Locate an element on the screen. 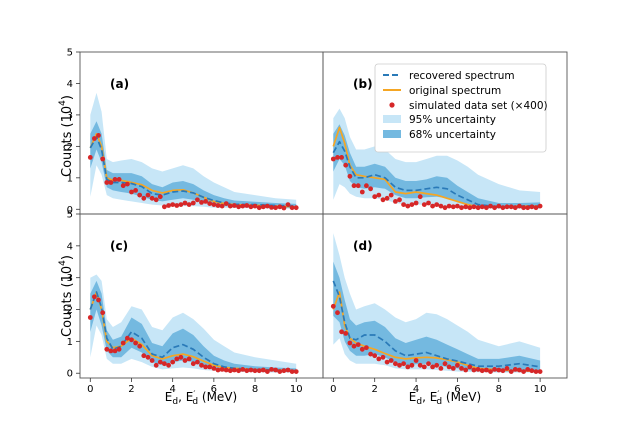 Image resolution: width=630 pixels, height=436 pixels. legend-recovered-label: recovered spectrum is located at coordinates (462, 76).